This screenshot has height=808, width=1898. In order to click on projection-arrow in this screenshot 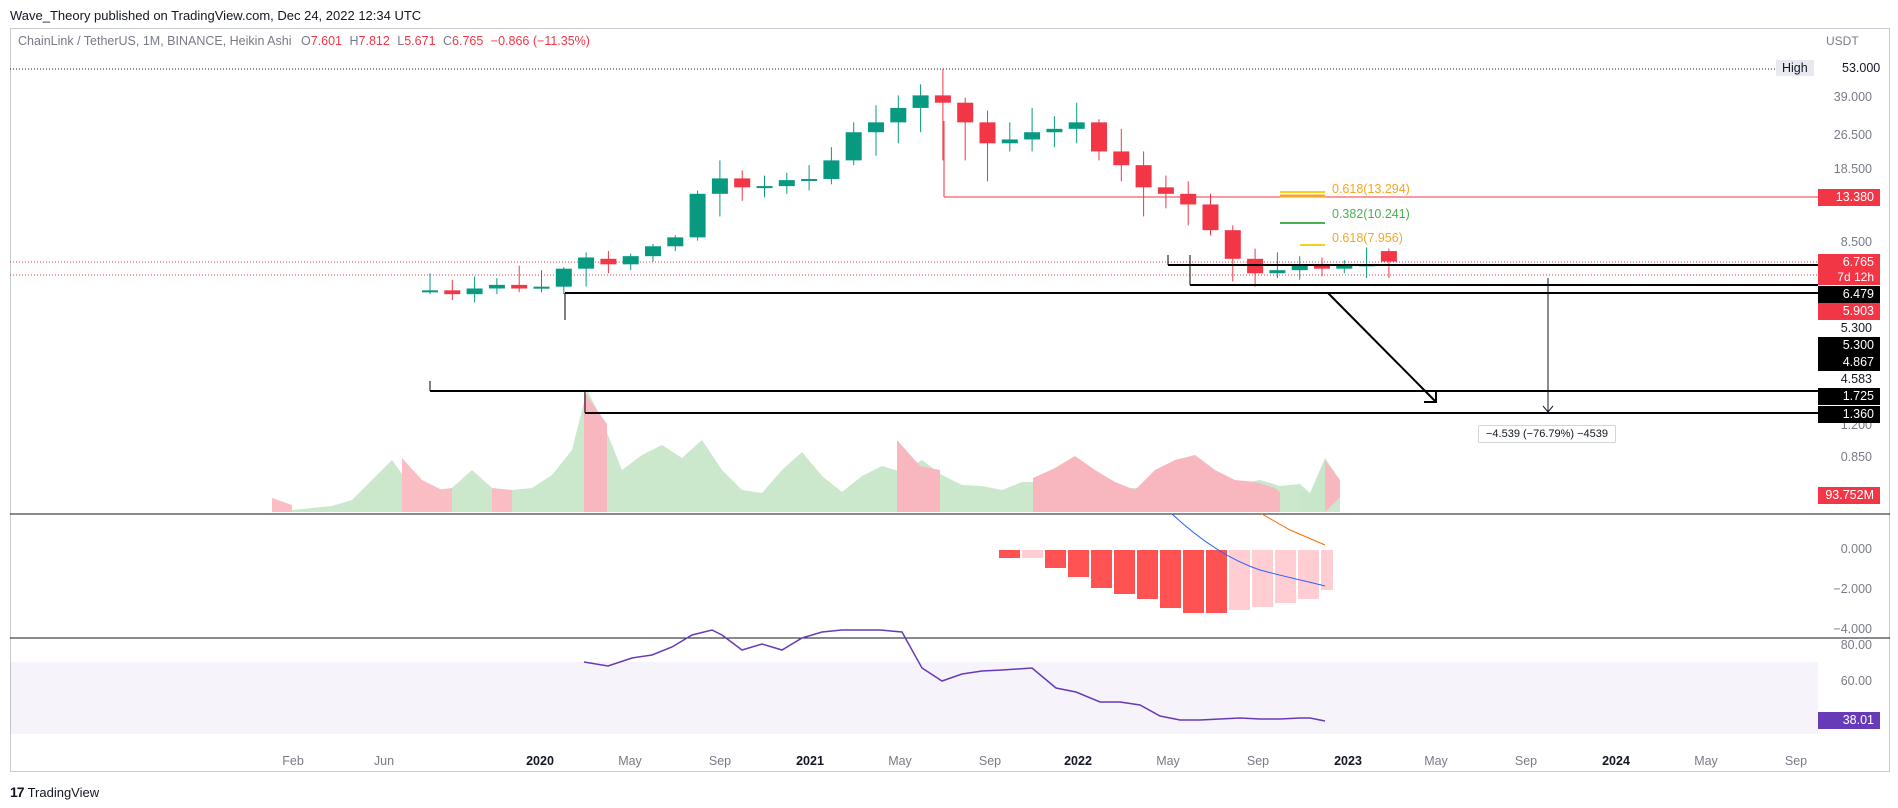, I will do `click(1382, 347)`.